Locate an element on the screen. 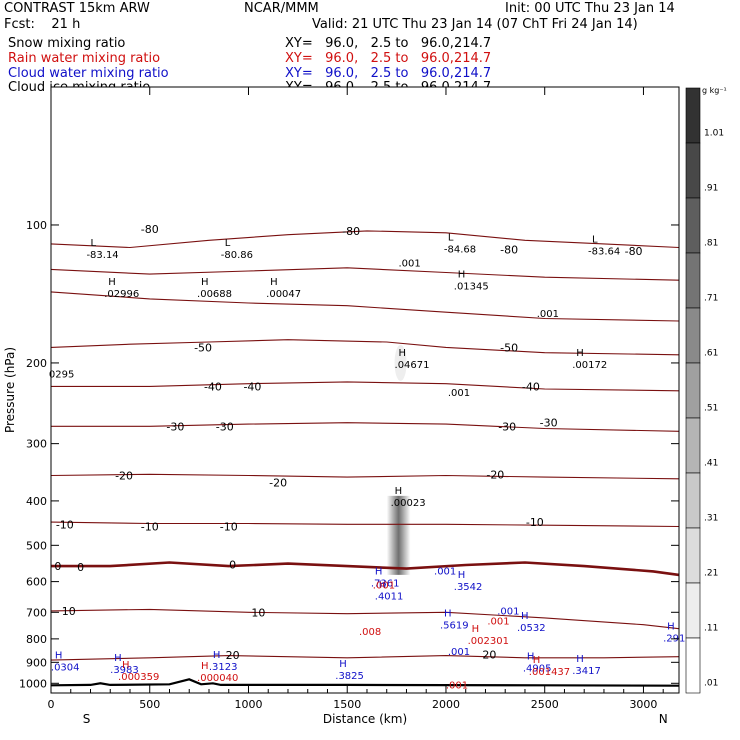  cloud-water-value-label: .4905 is located at coordinates (537, 669).